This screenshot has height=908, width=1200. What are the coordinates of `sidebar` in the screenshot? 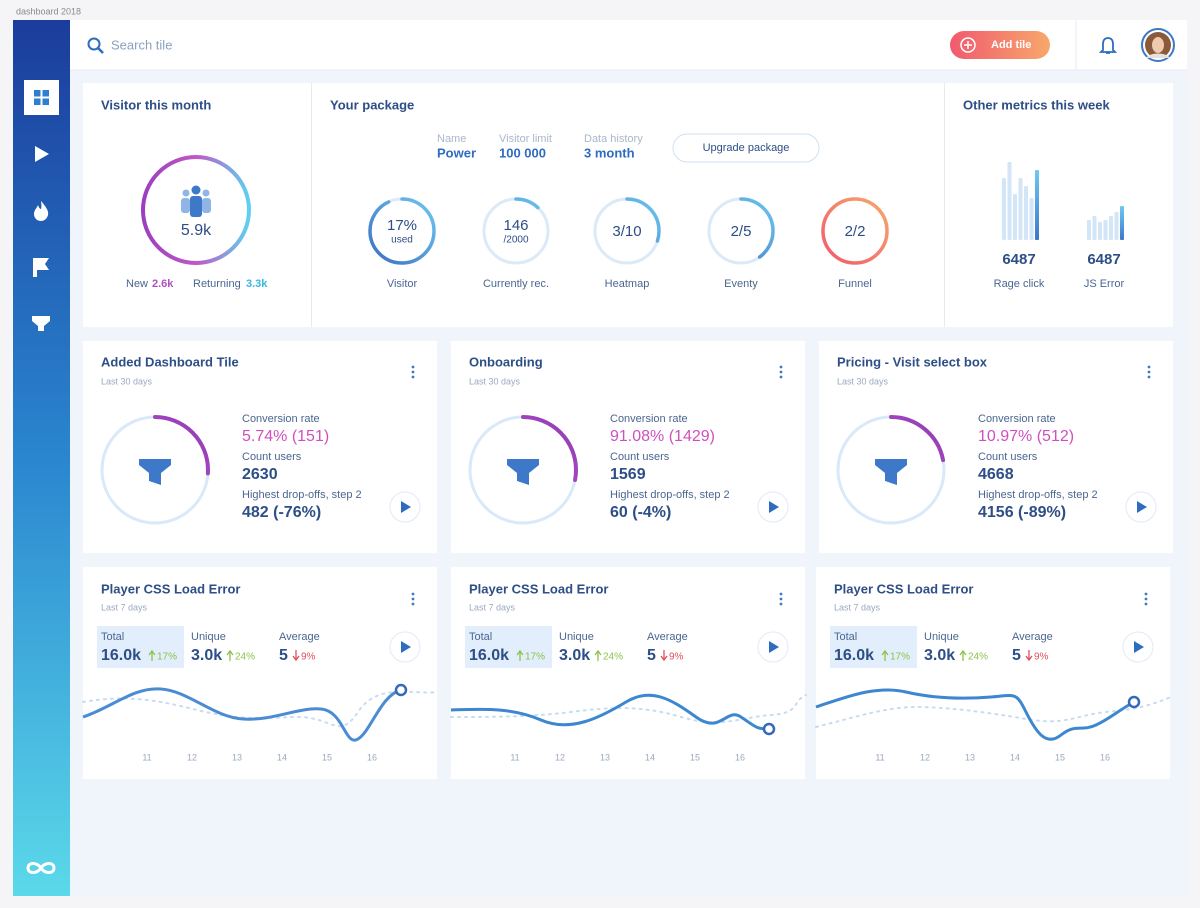 It's located at (41, 458).